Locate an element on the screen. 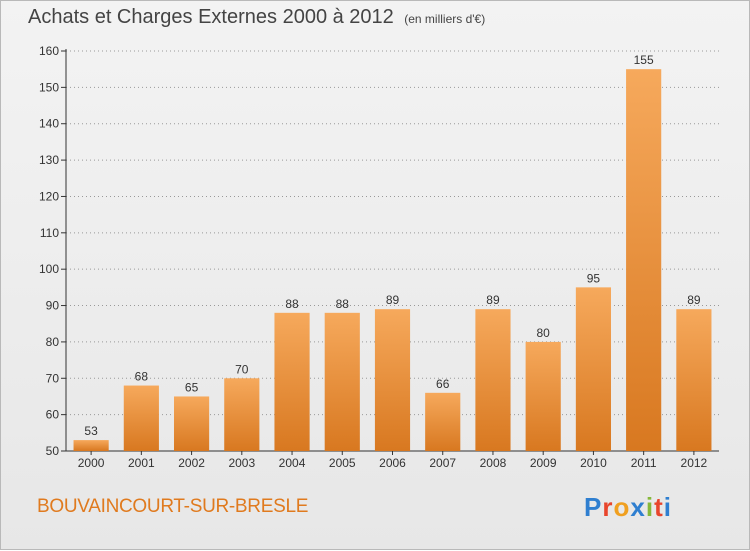  x-tick-label: 2008 is located at coordinates (493, 463).